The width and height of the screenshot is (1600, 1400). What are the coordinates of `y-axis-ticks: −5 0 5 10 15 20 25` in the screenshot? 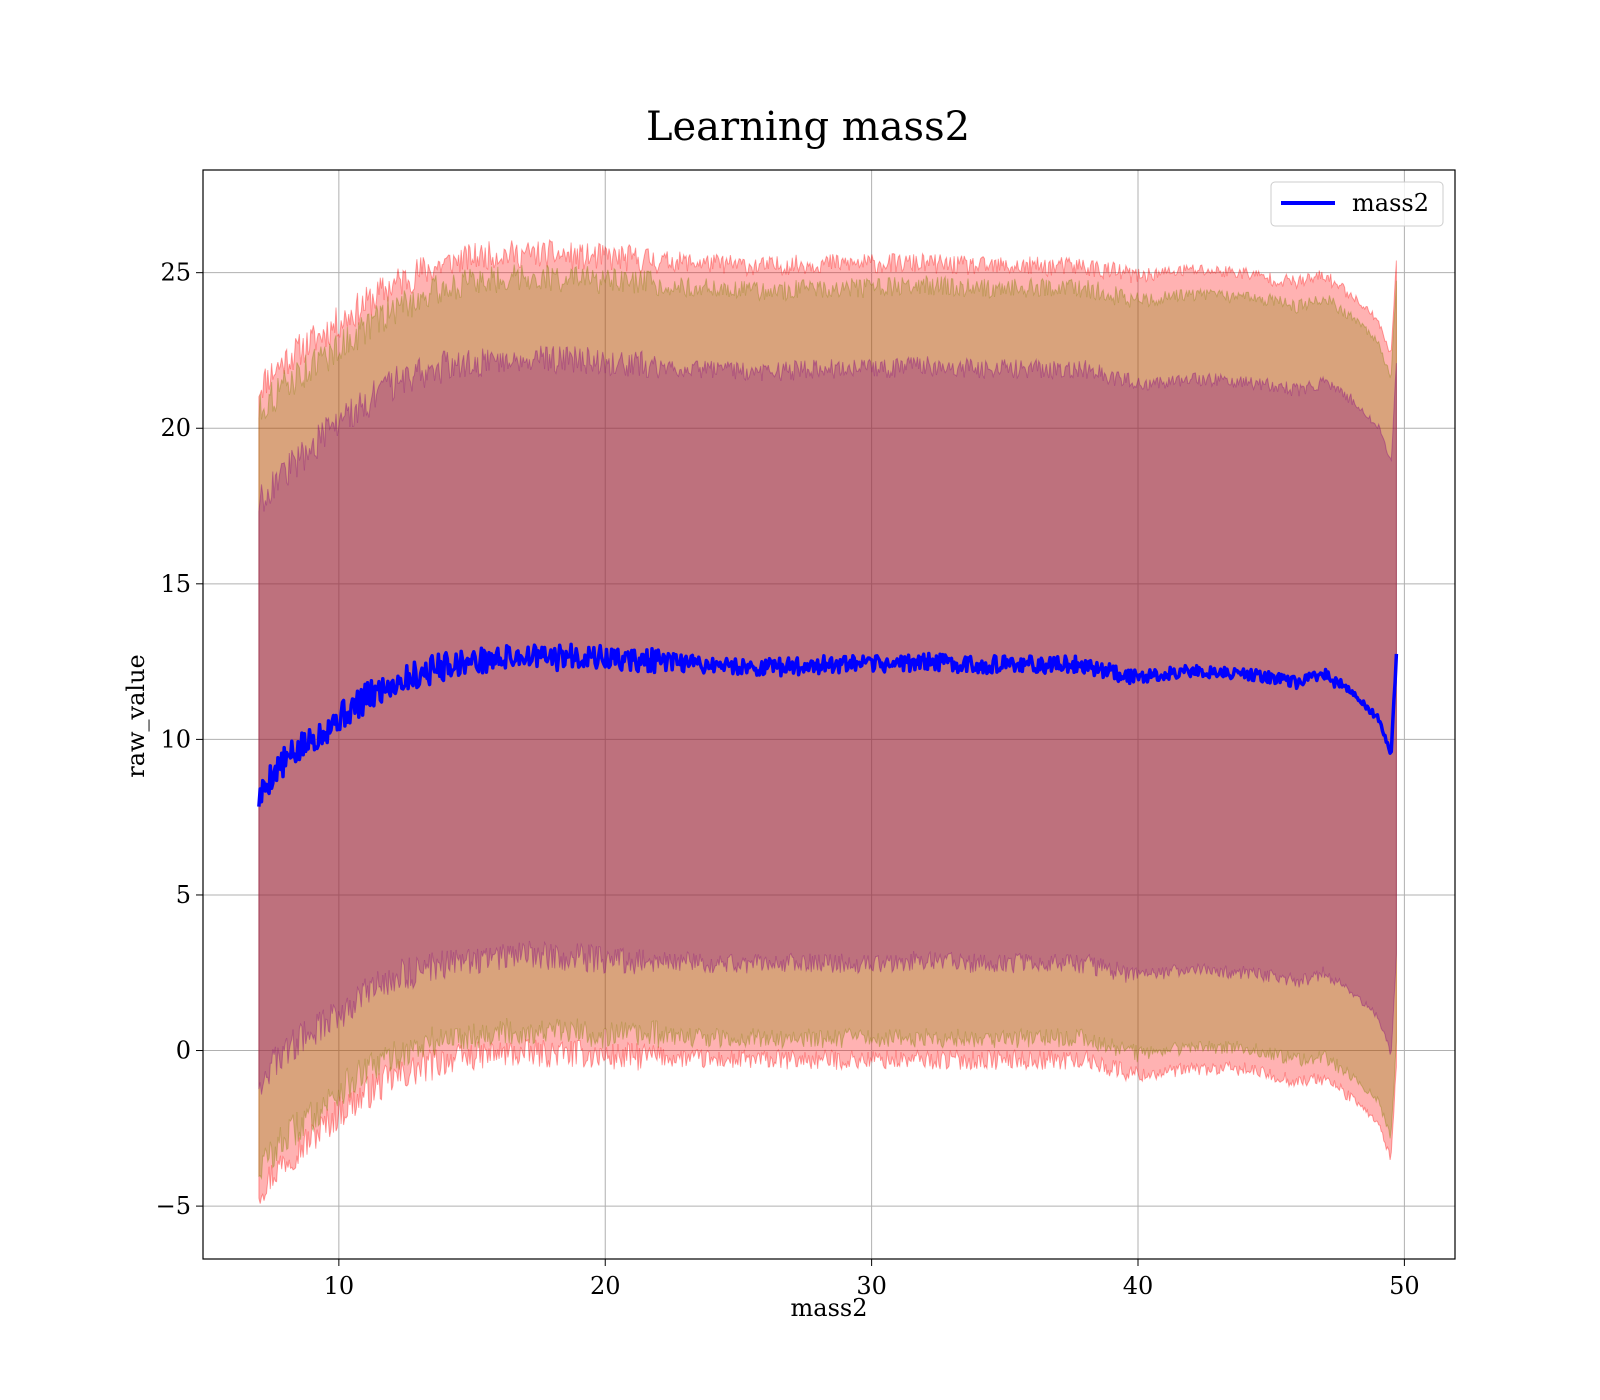 It's located at (179, 739).